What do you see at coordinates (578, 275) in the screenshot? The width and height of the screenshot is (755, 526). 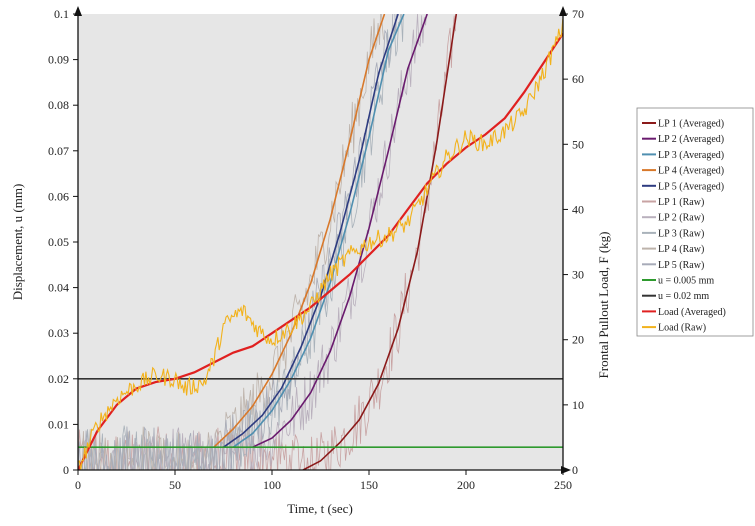 I see `y-right-tick-label: 30` at bounding box center [578, 275].